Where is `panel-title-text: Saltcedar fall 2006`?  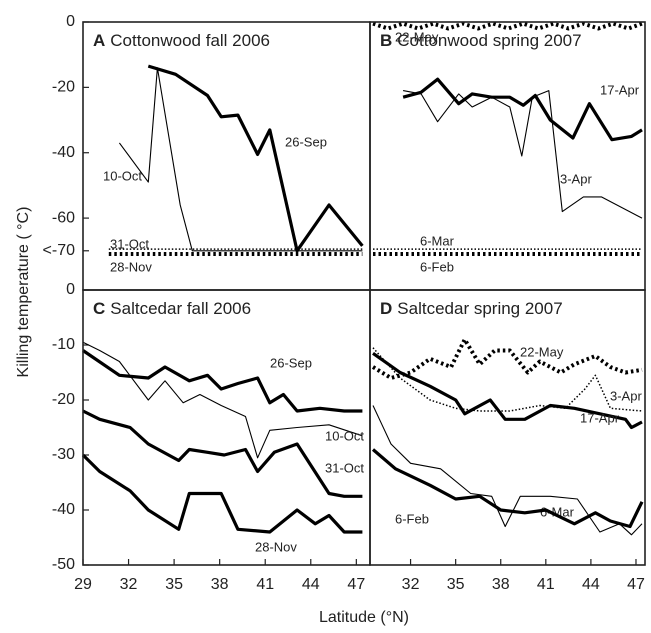 panel-title-text: Saltcedar fall 2006 is located at coordinates (180, 308).